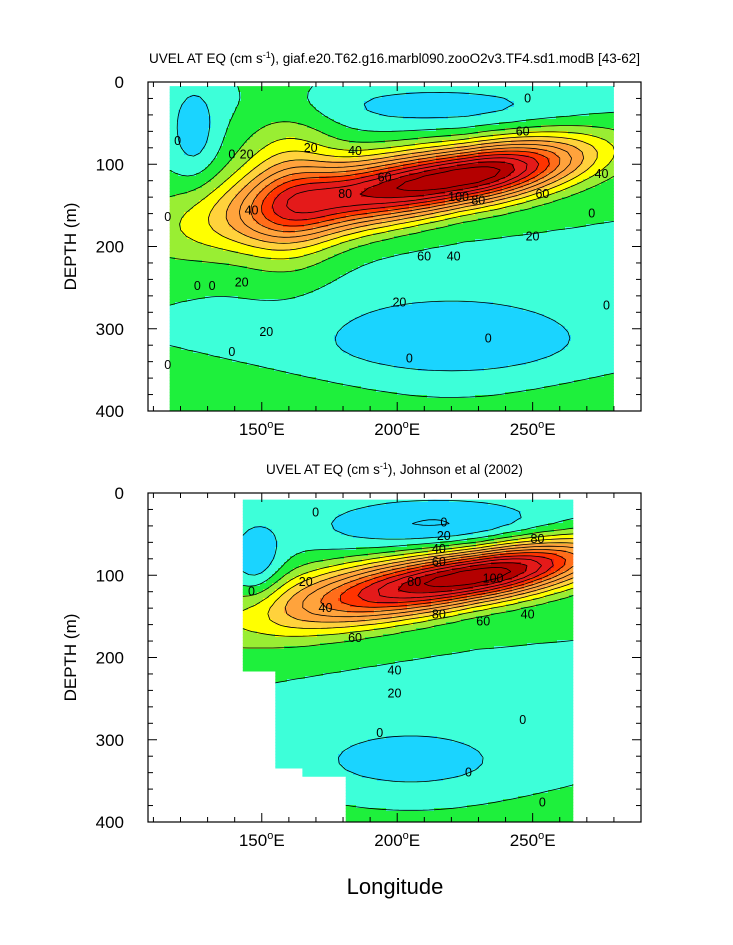 The image size is (733, 945). I want to click on x-tick-label: 250oE, so click(533, 429).